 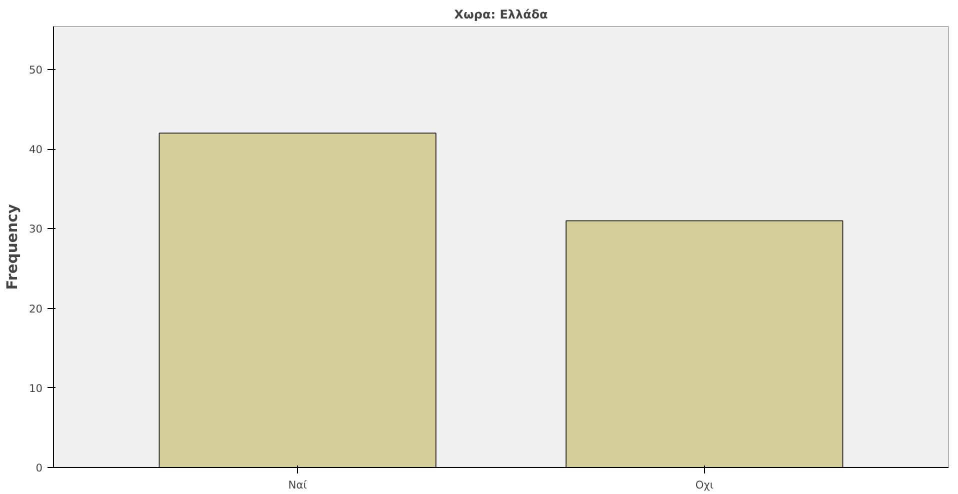 I want to click on x-tick-label: Ναί, so click(x=298, y=485).